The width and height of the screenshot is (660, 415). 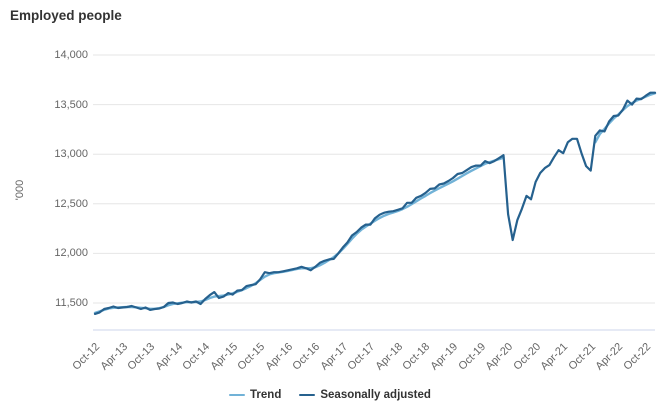 I want to click on legend: Trend Seasonally adjusted, so click(x=330, y=395).